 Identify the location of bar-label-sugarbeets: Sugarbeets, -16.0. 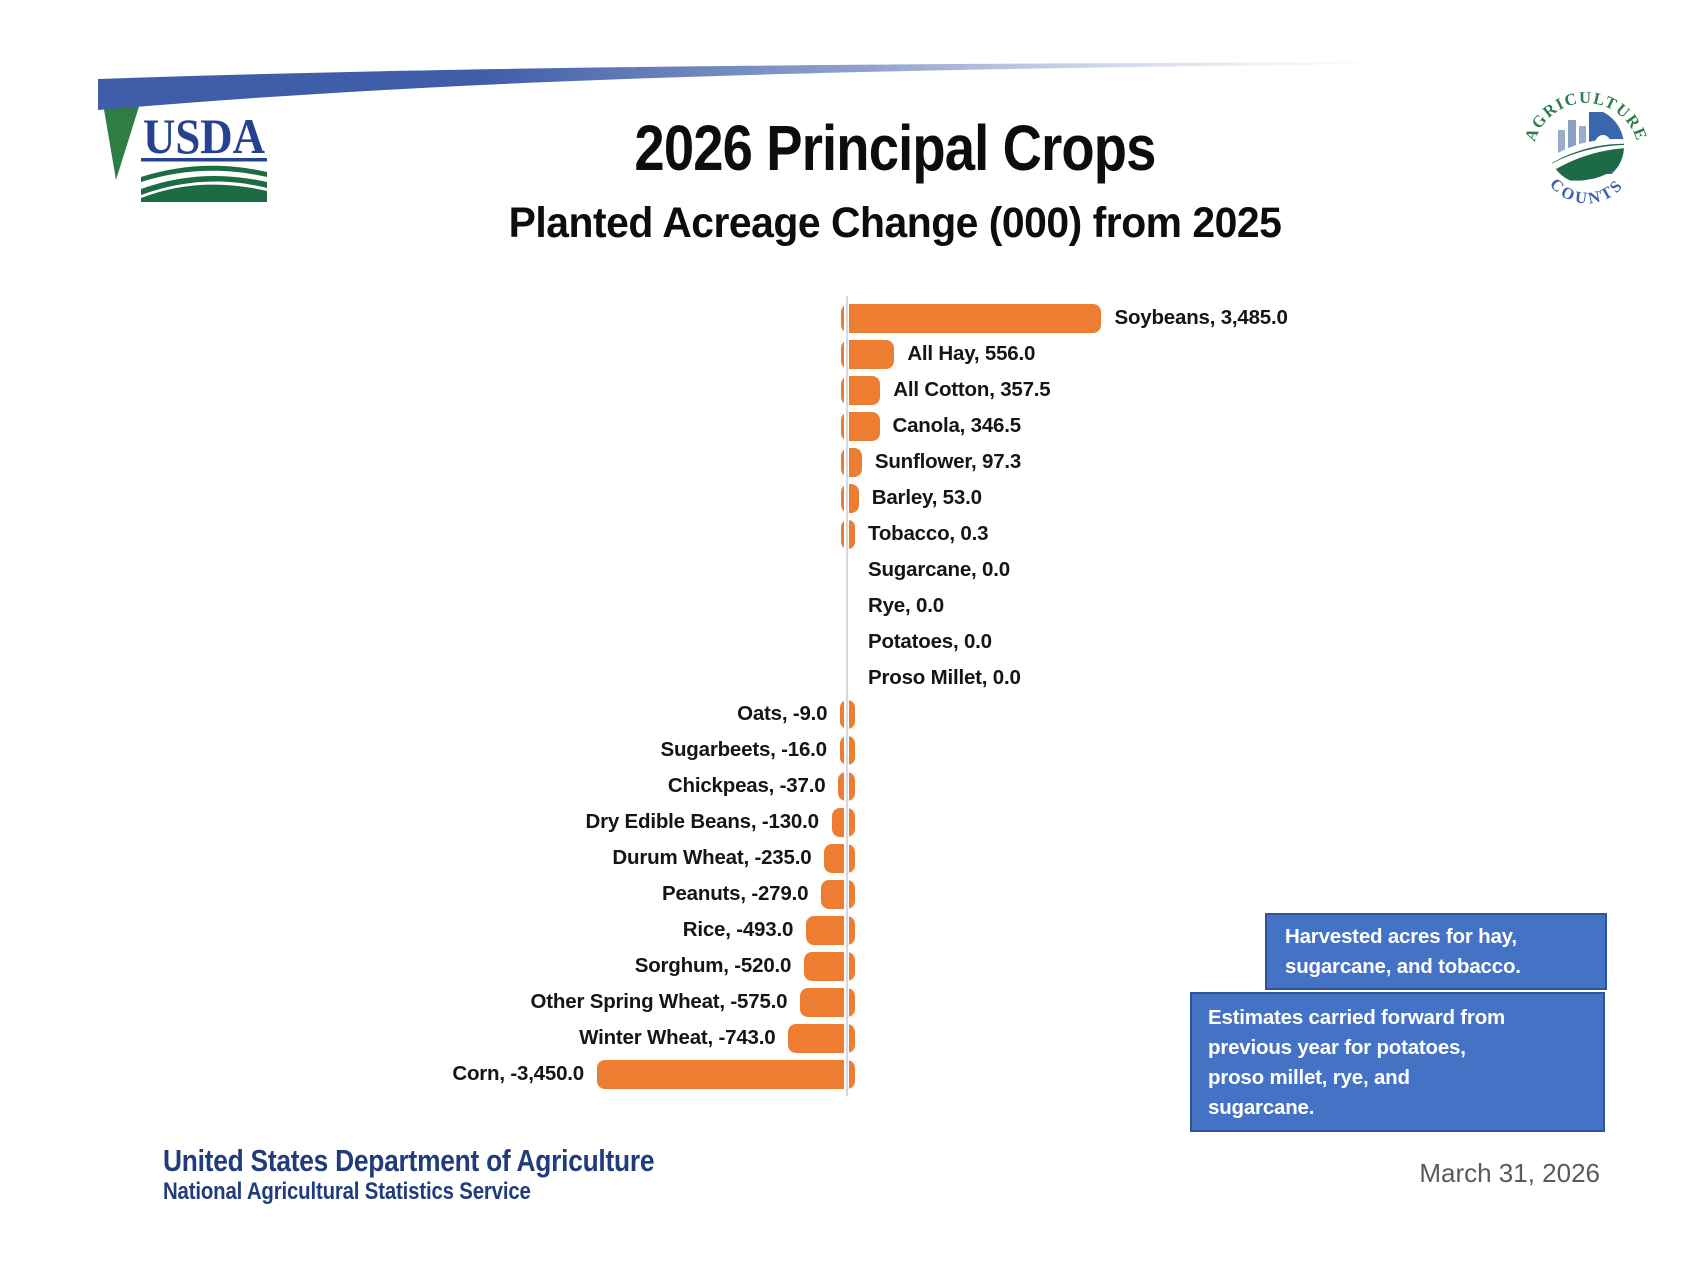
(744, 749).